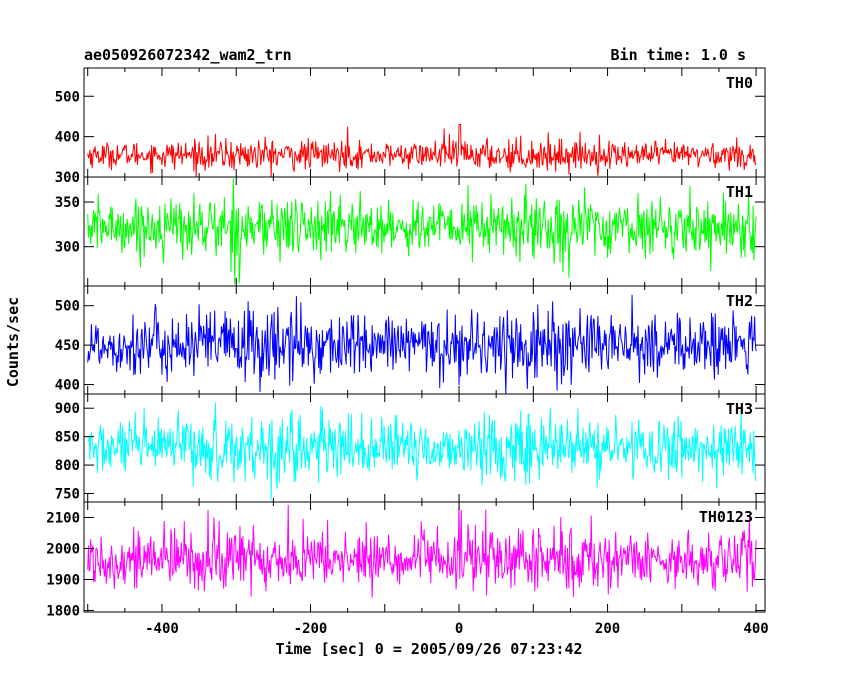 This screenshot has height=680, width=850. I want to click on y-tick-label: 2100, so click(63, 518).